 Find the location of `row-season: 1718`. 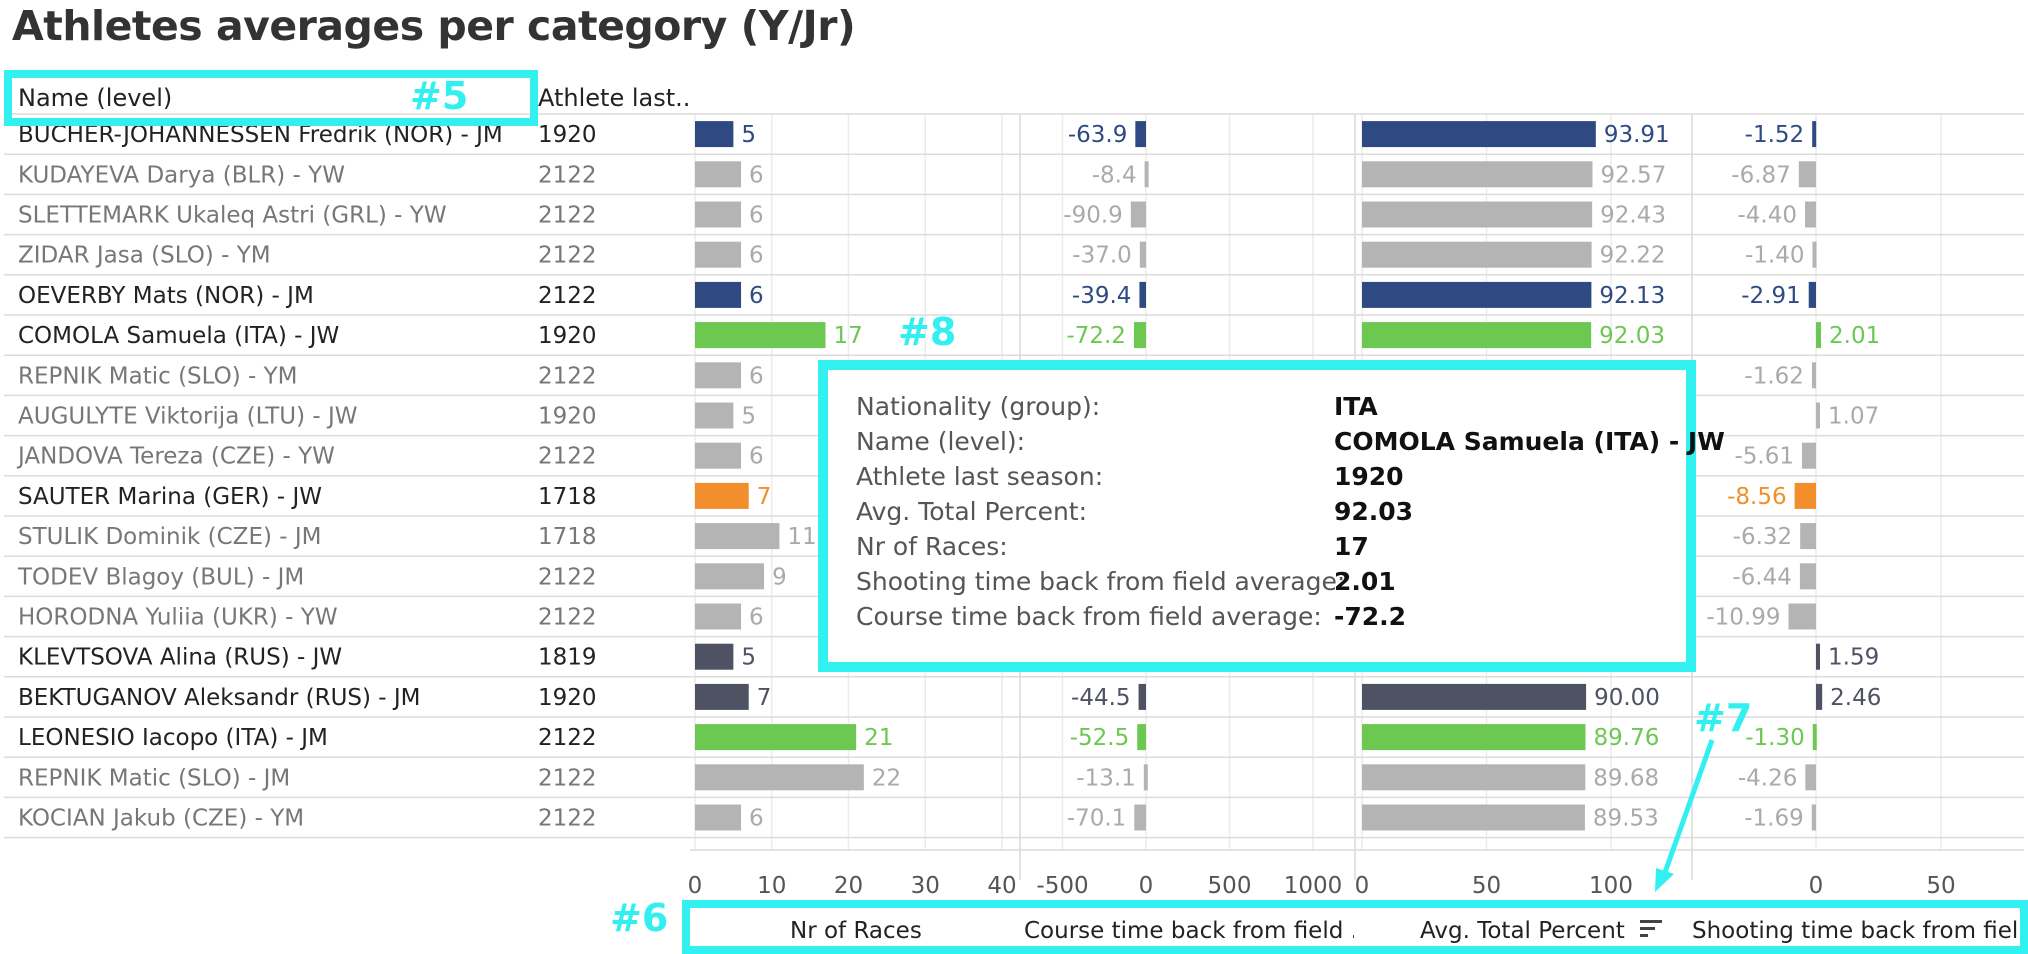

row-season: 1718 is located at coordinates (567, 537).